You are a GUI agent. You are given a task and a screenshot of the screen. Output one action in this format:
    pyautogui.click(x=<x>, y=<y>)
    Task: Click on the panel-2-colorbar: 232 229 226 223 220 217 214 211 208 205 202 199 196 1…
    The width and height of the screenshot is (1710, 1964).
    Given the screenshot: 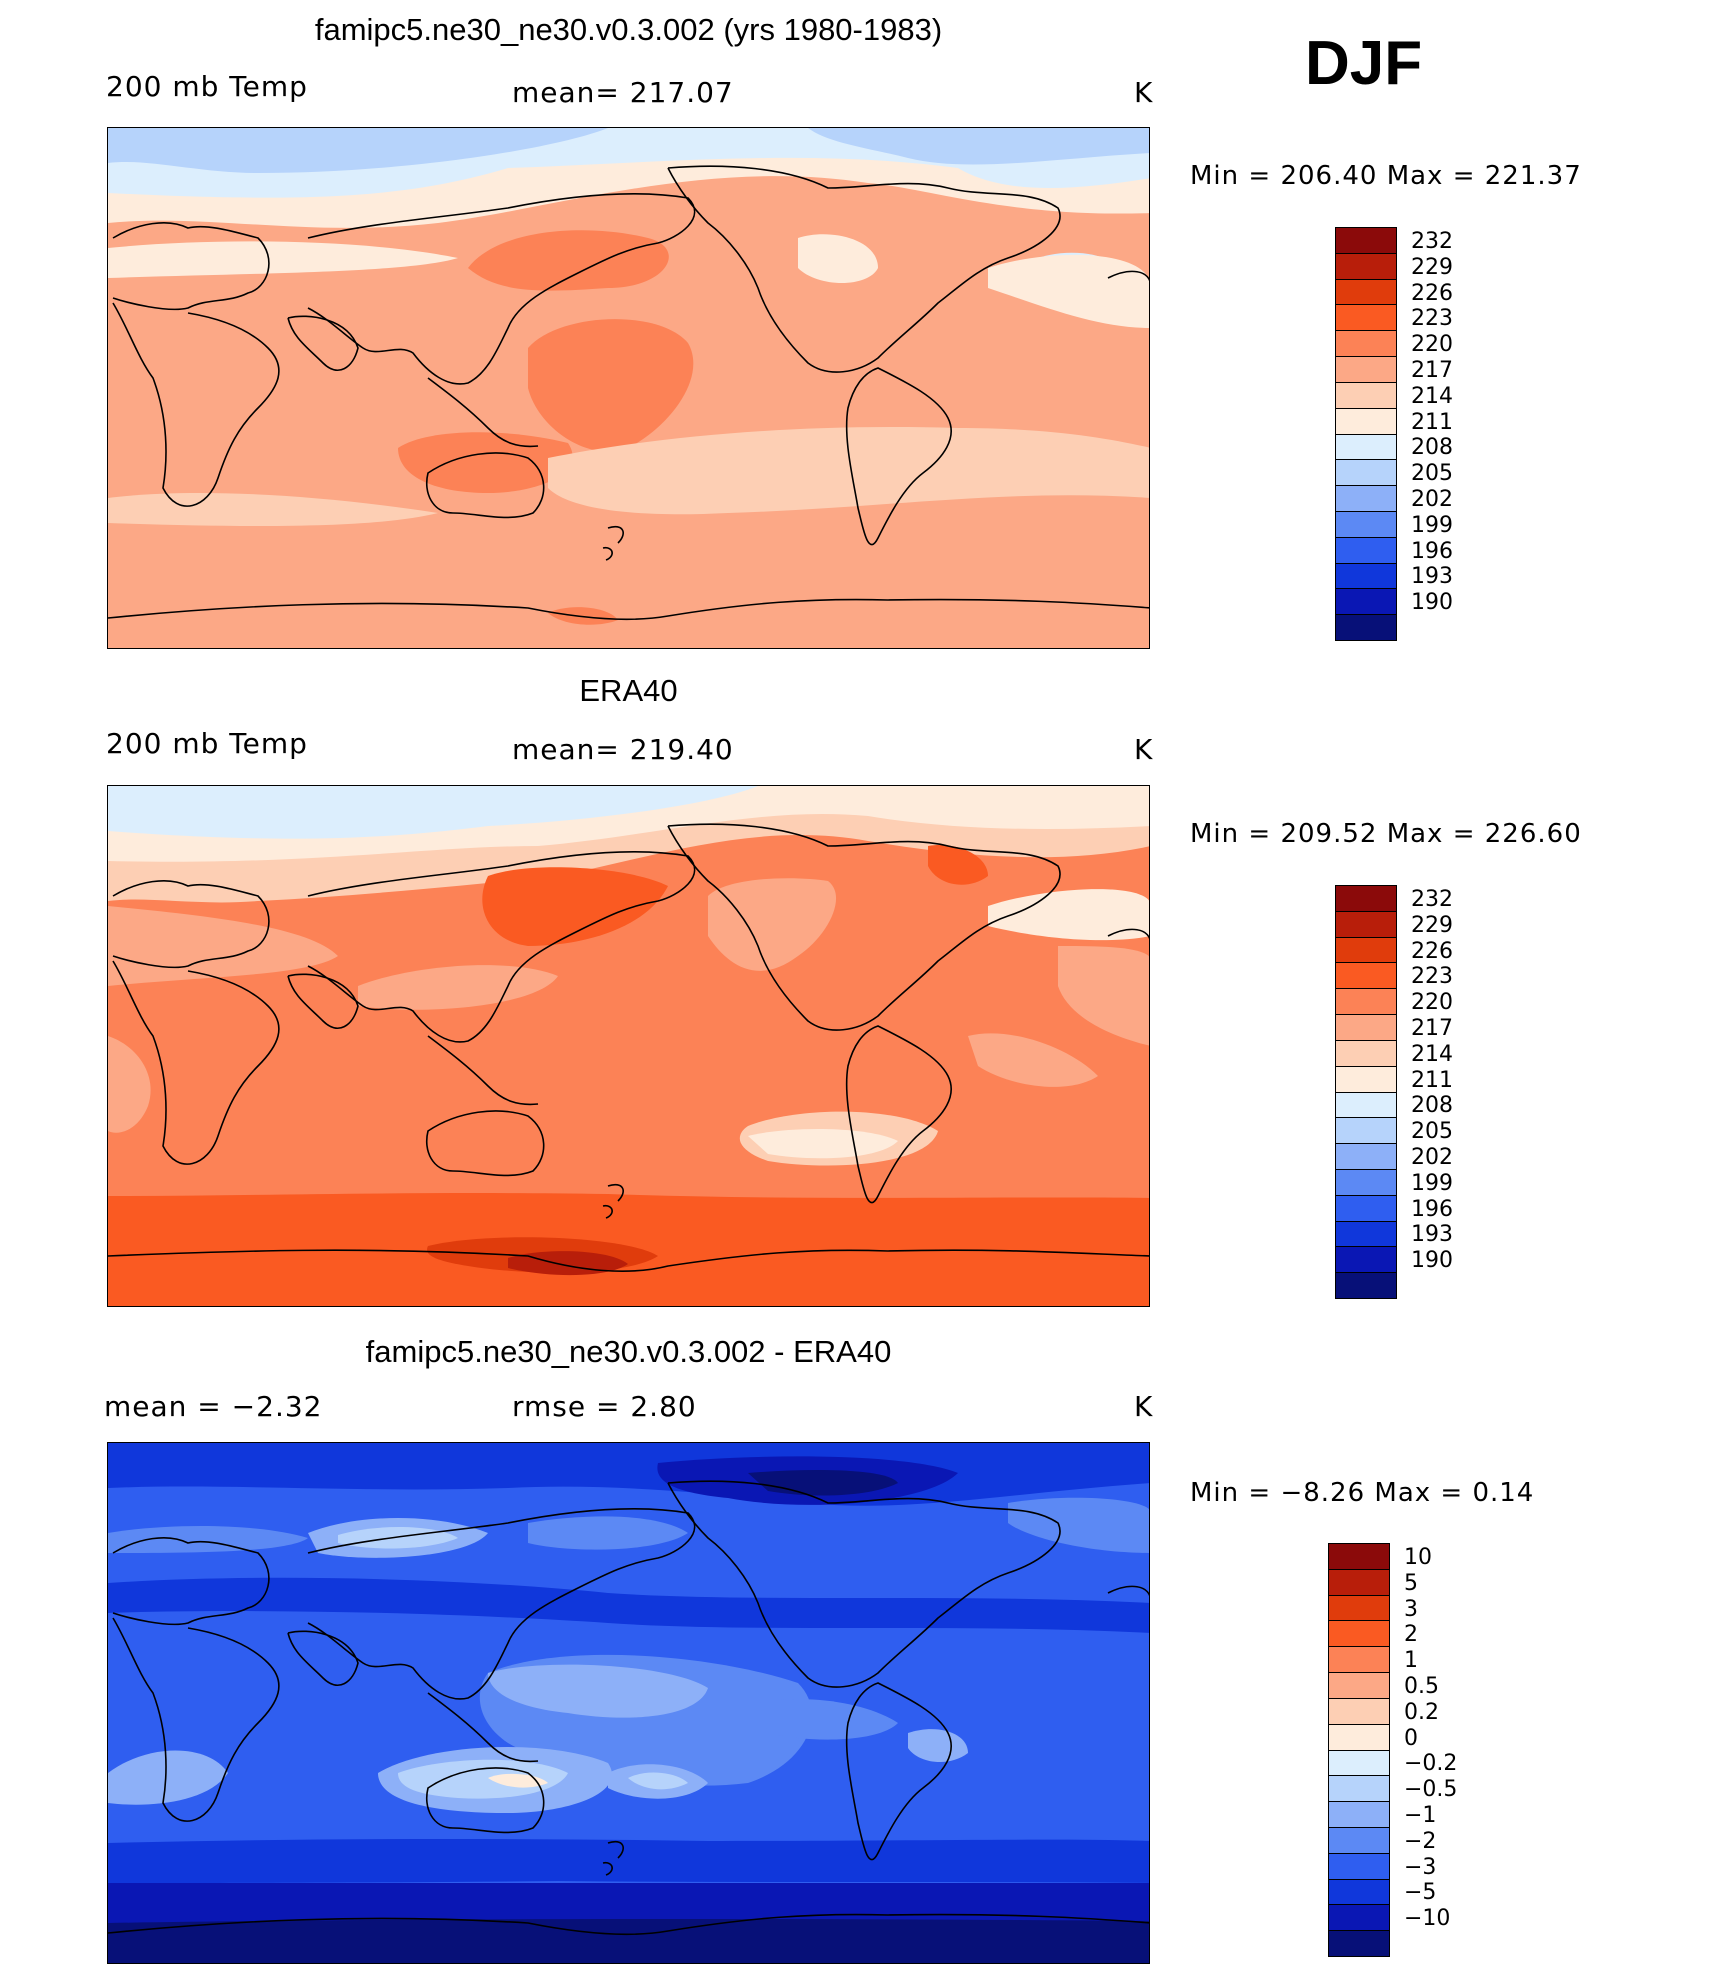 What is the action you would take?
    pyautogui.click(x=1394, y=1092)
    